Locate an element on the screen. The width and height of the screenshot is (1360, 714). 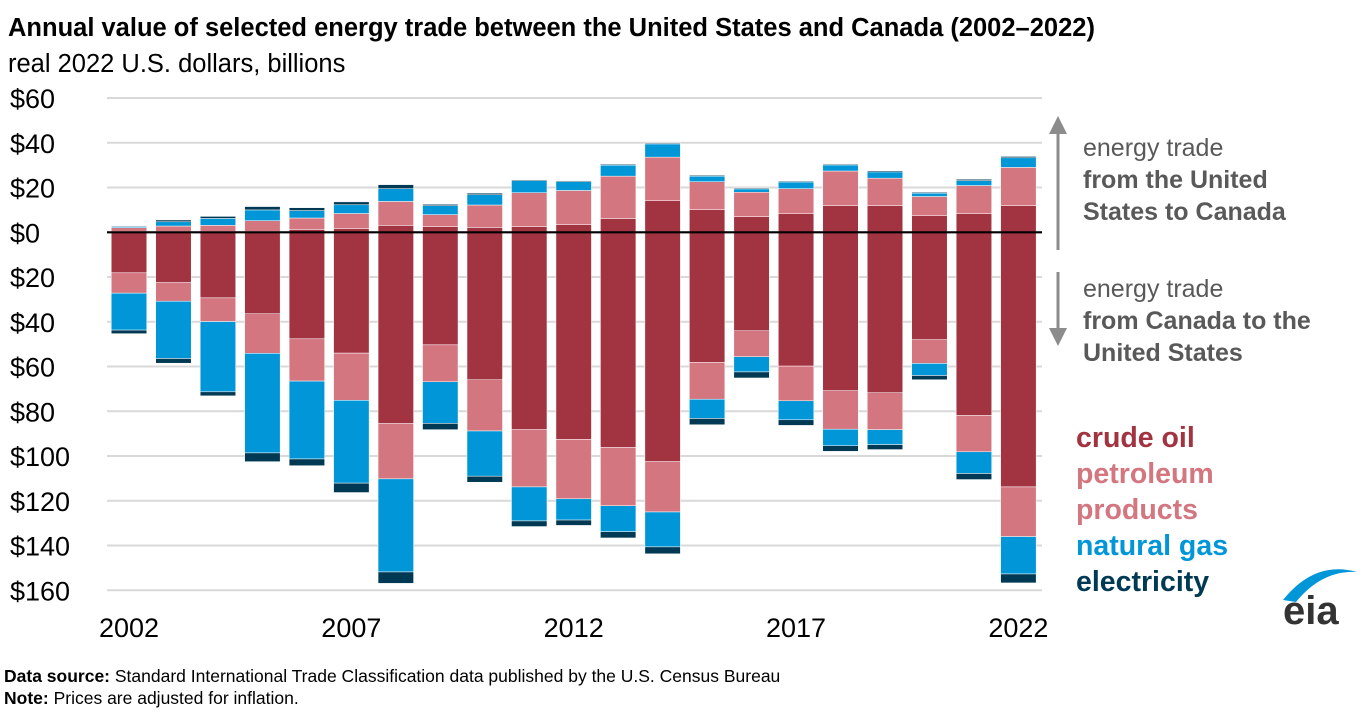
bar-import-crude-oil-2007 is located at coordinates (351, 293).